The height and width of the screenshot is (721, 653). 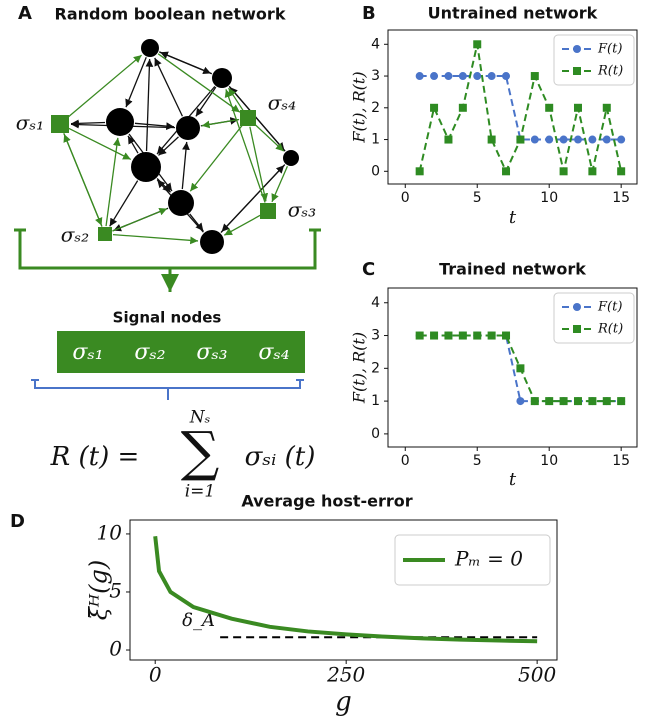 I want to click on network-diagram, so click(x=175, y=146).